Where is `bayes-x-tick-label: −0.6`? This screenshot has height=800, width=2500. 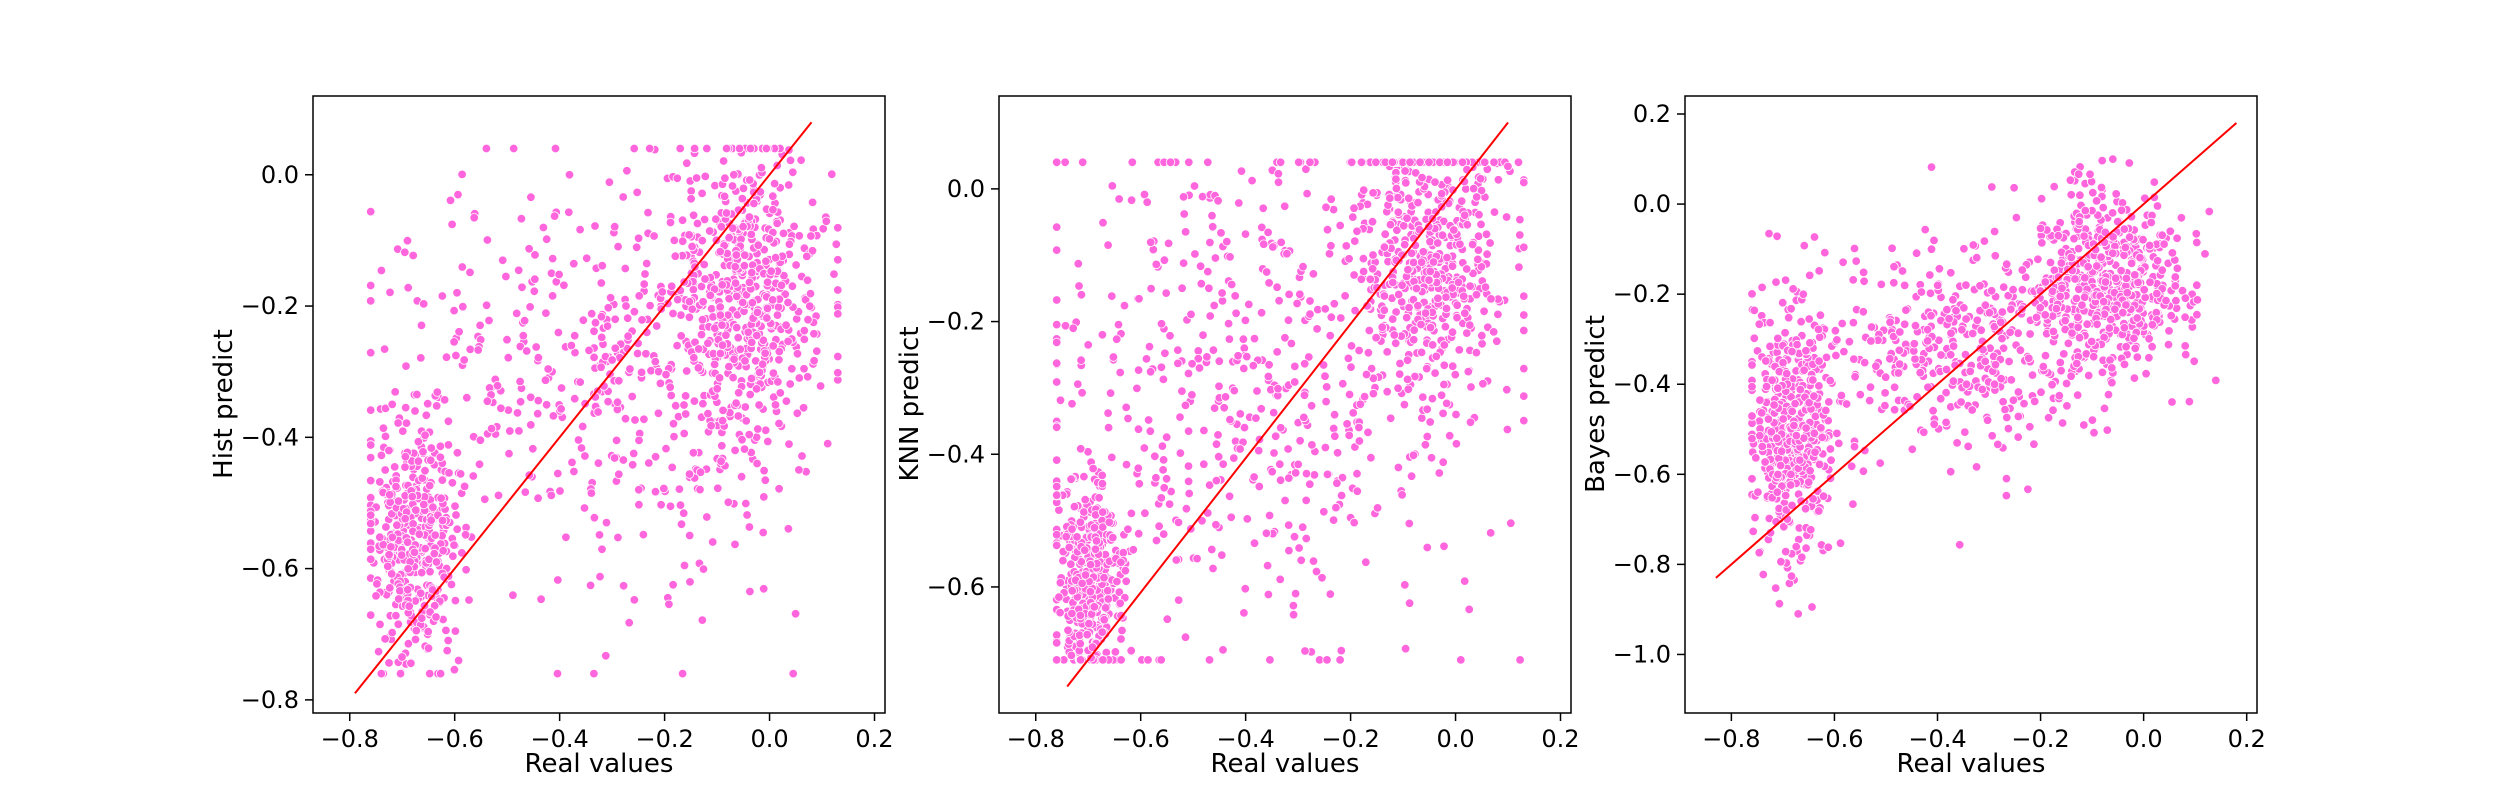
bayes-x-tick-label: −0.6 is located at coordinates (1834, 739).